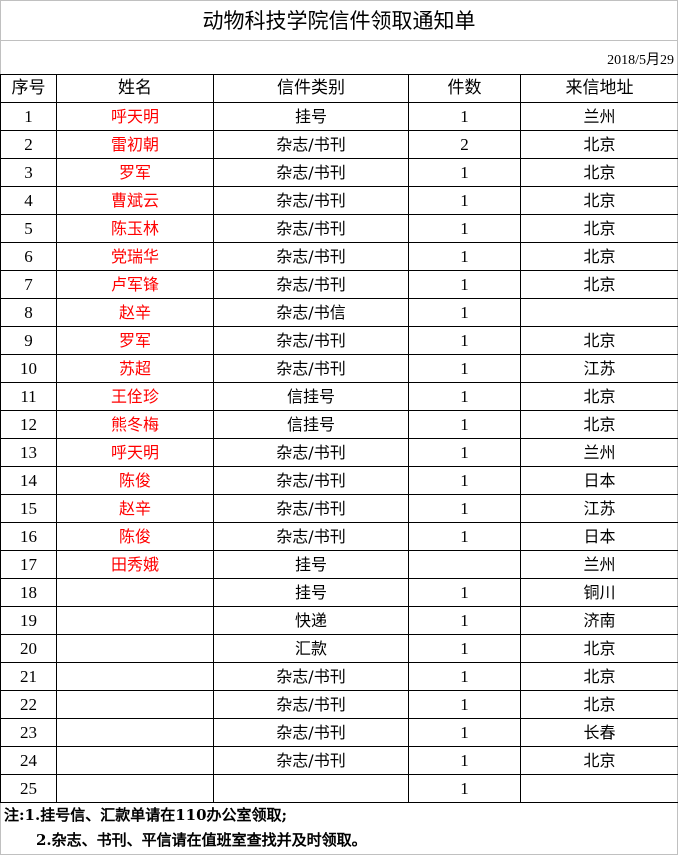 This screenshot has width=678, height=855. I want to click on cell-name: 呼天明, so click(135, 116).